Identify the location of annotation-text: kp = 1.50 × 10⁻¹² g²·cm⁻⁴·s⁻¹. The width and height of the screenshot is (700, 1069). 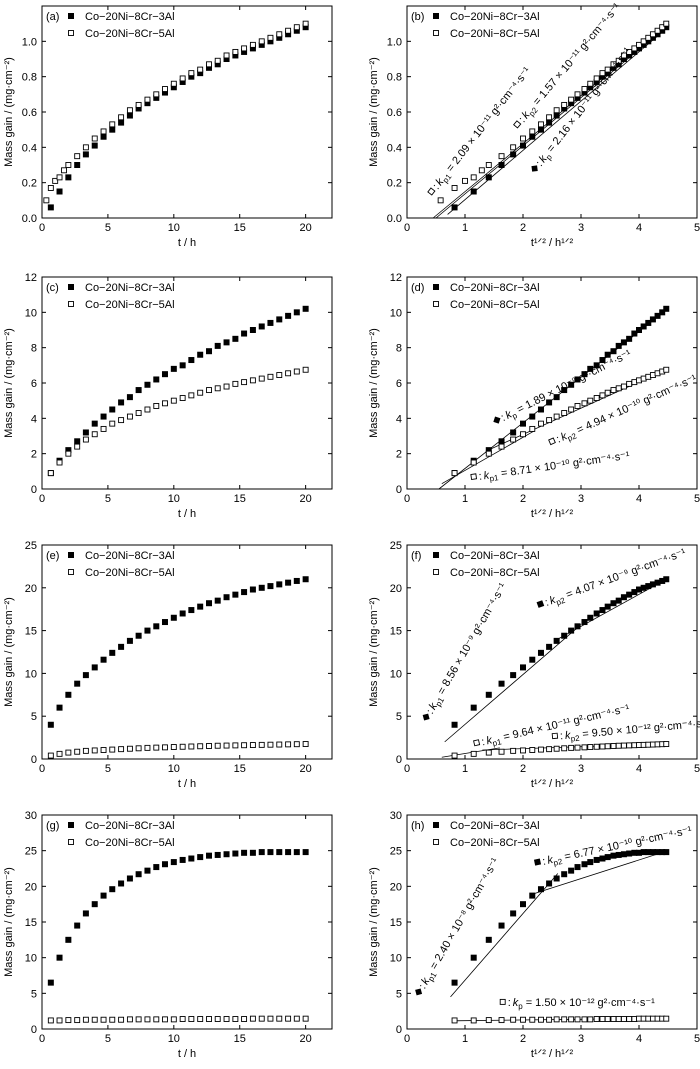
(584, 1004).